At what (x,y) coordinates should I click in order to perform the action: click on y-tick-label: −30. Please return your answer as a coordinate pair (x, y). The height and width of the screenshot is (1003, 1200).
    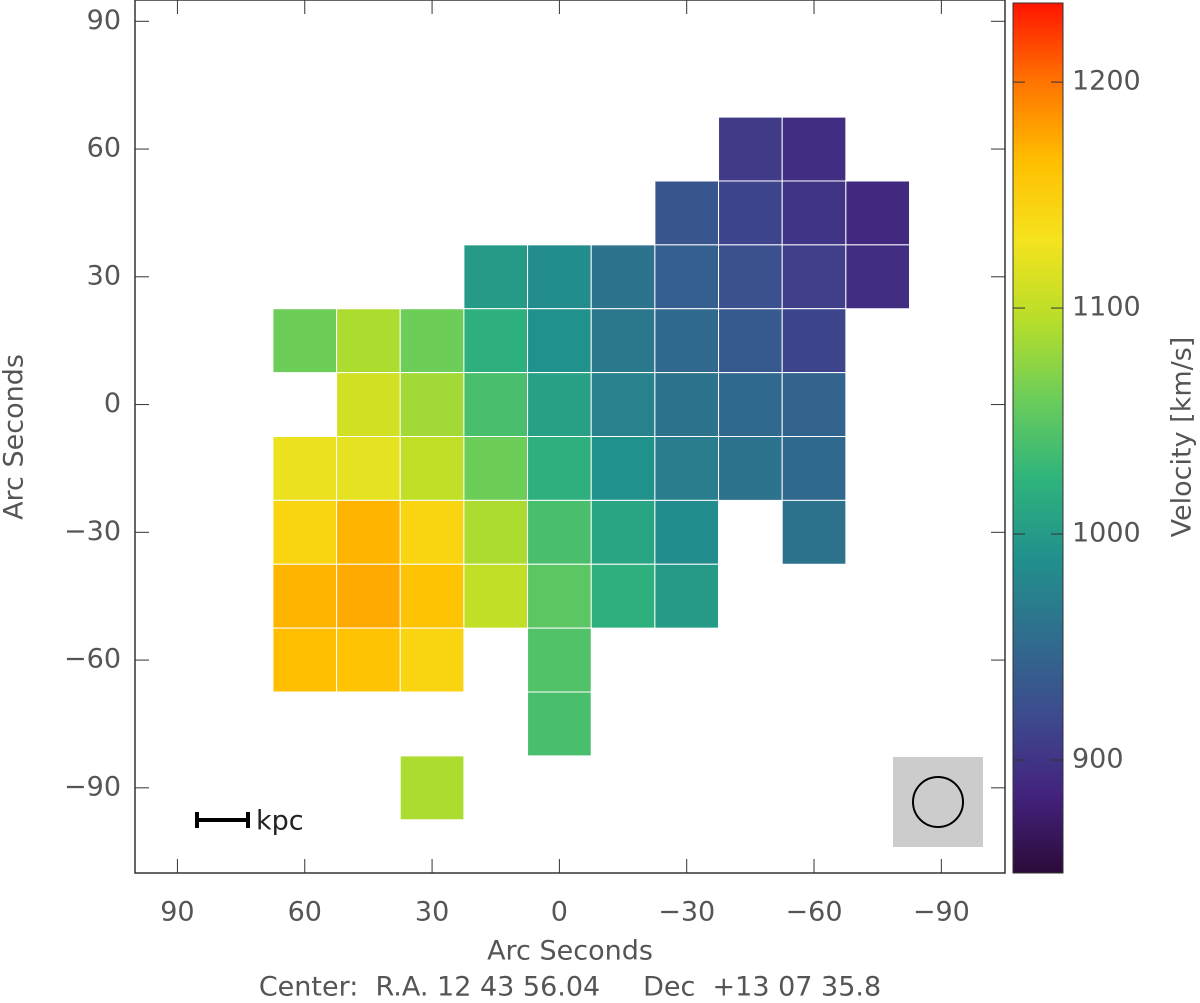
    Looking at the image, I should click on (92, 531).